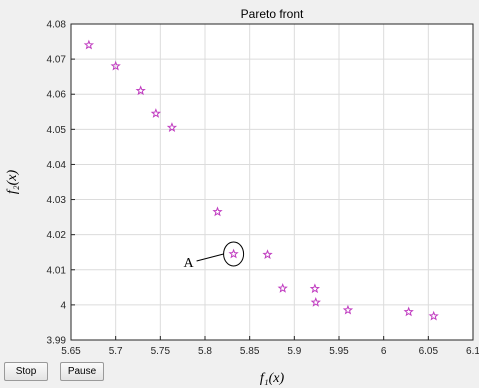  What do you see at coordinates (57, 200) in the screenshot?
I see `y-tick-label: 4.03` at bounding box center [57, 200].